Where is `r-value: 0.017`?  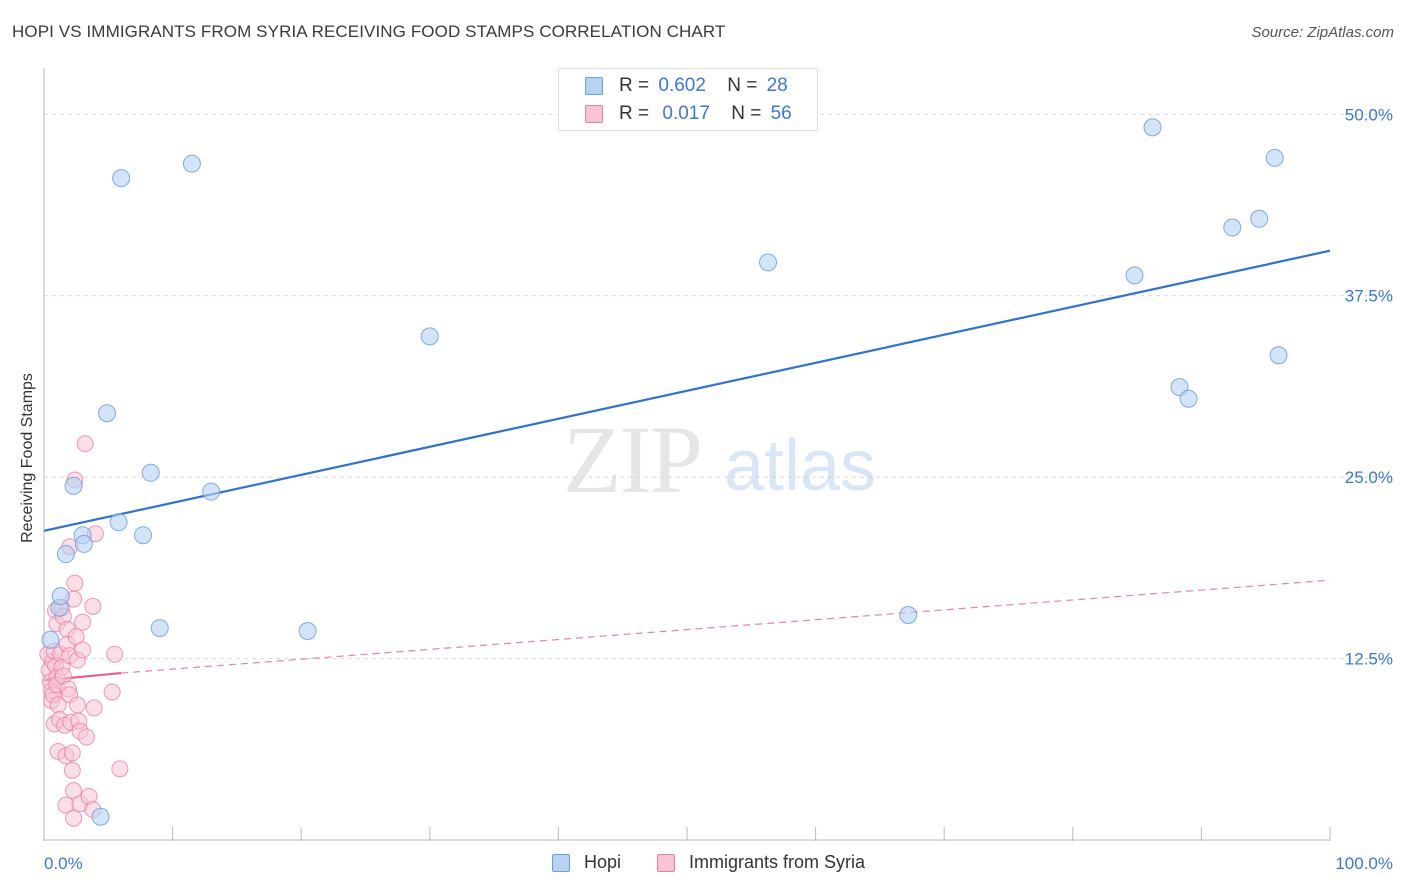
r-value: 0.017 is located at coordinates (686, 113).